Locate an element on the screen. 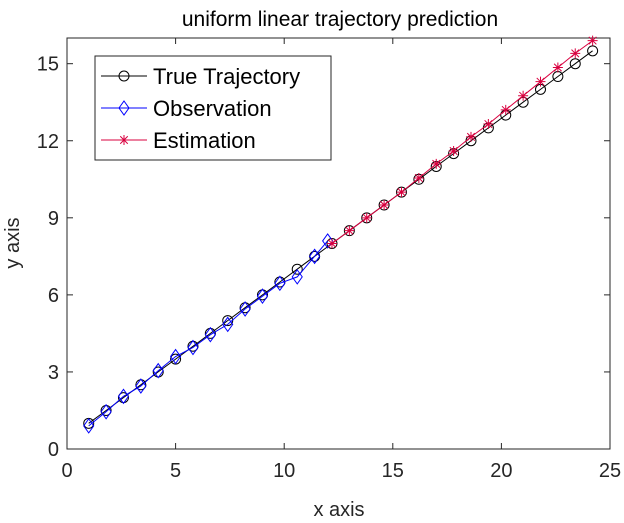 The height and width of the screenshot is (523, 624). legend-marker-estimation is located at coordinates (124, 140).